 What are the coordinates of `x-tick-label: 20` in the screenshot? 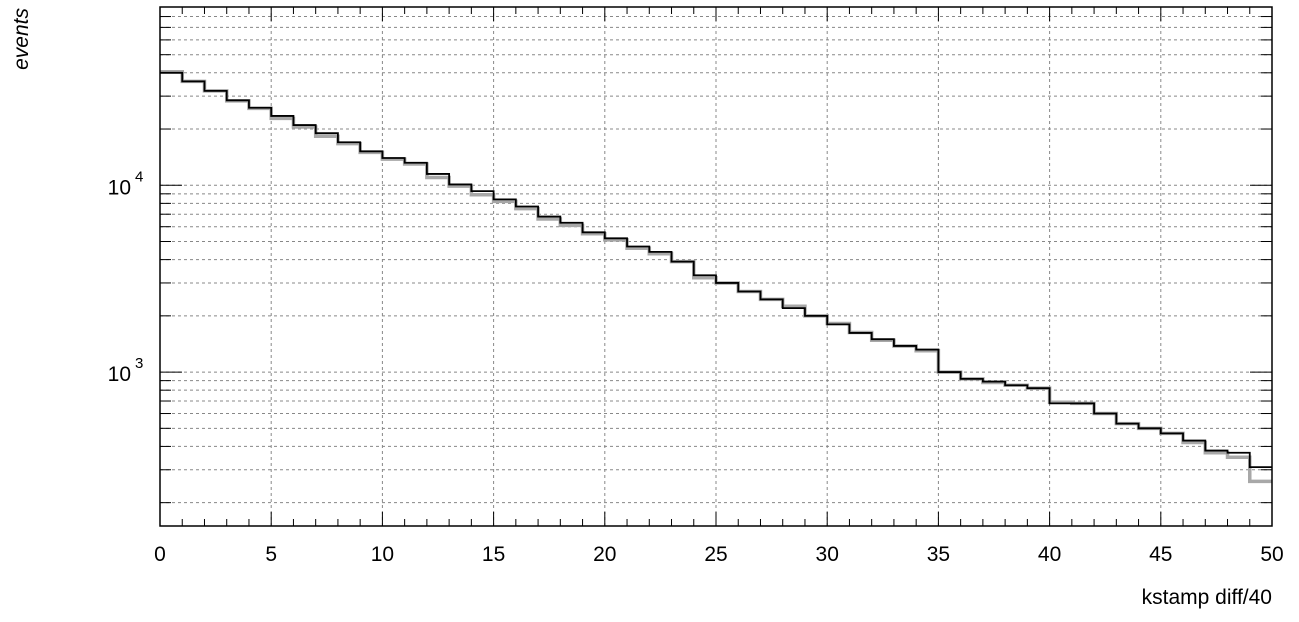 It's located at (604, 554).